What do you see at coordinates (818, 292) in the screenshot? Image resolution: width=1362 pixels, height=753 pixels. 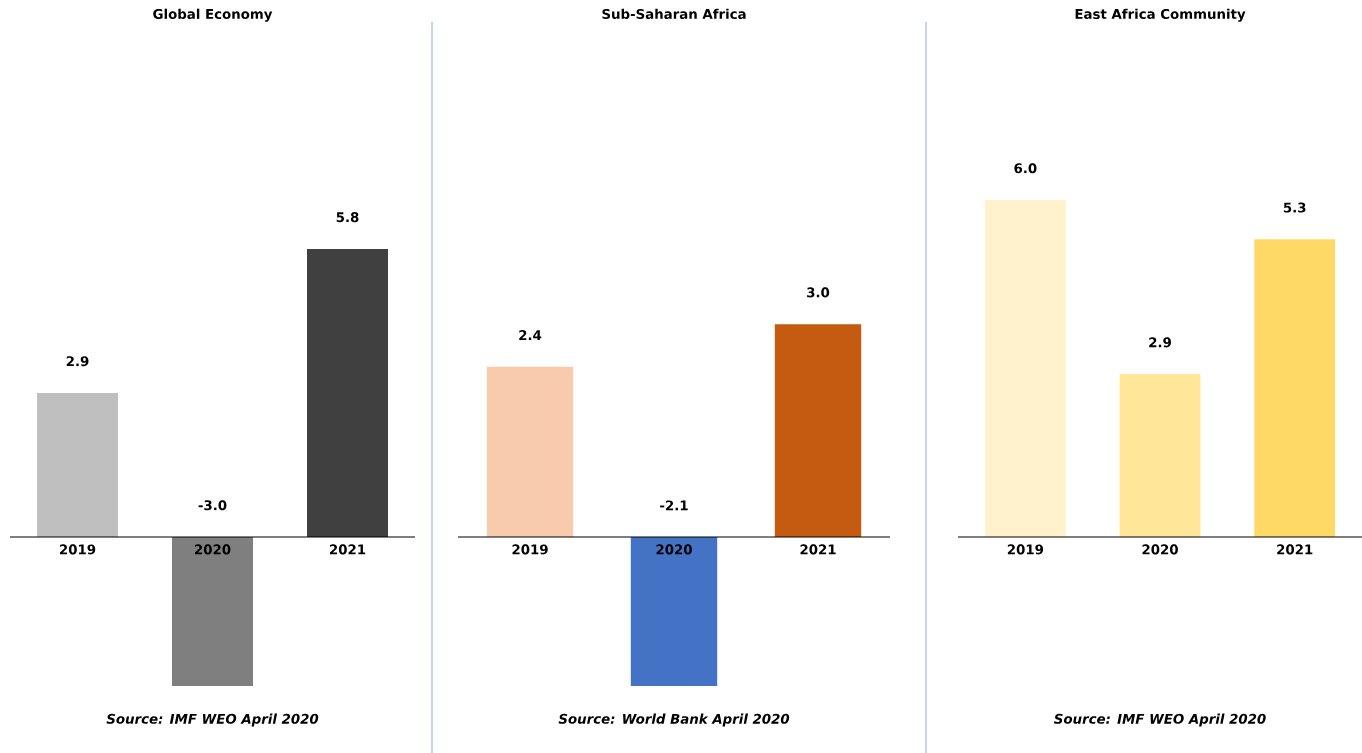 I see `data-label: 3.0` at bounding box center [818, 292].